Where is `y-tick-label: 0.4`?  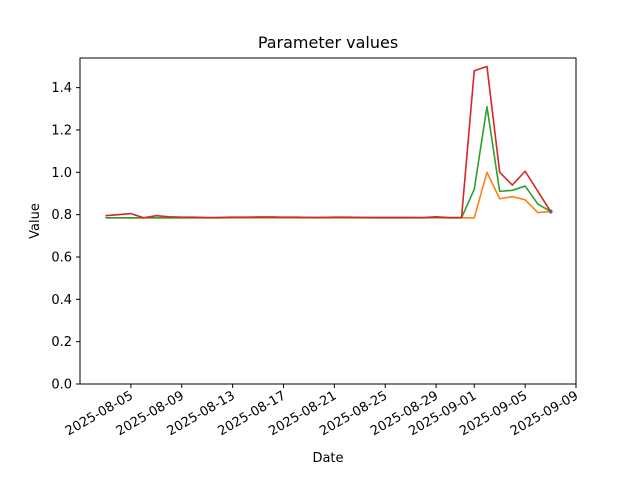 y-tick-label: 0.4 is located at coordinates (61, 300).